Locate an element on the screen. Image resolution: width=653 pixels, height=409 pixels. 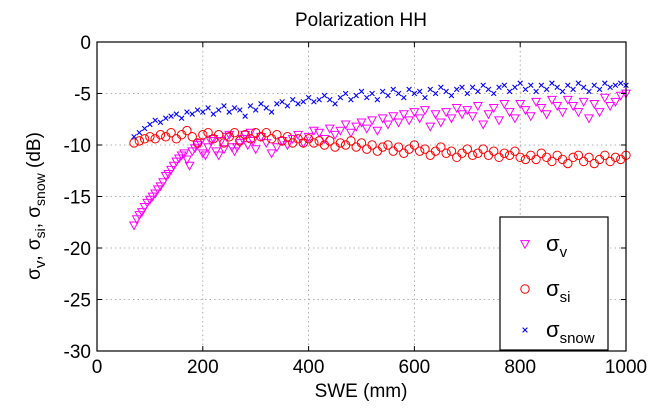
chart-title: Polarization HH is located at coordinates (361, 20).